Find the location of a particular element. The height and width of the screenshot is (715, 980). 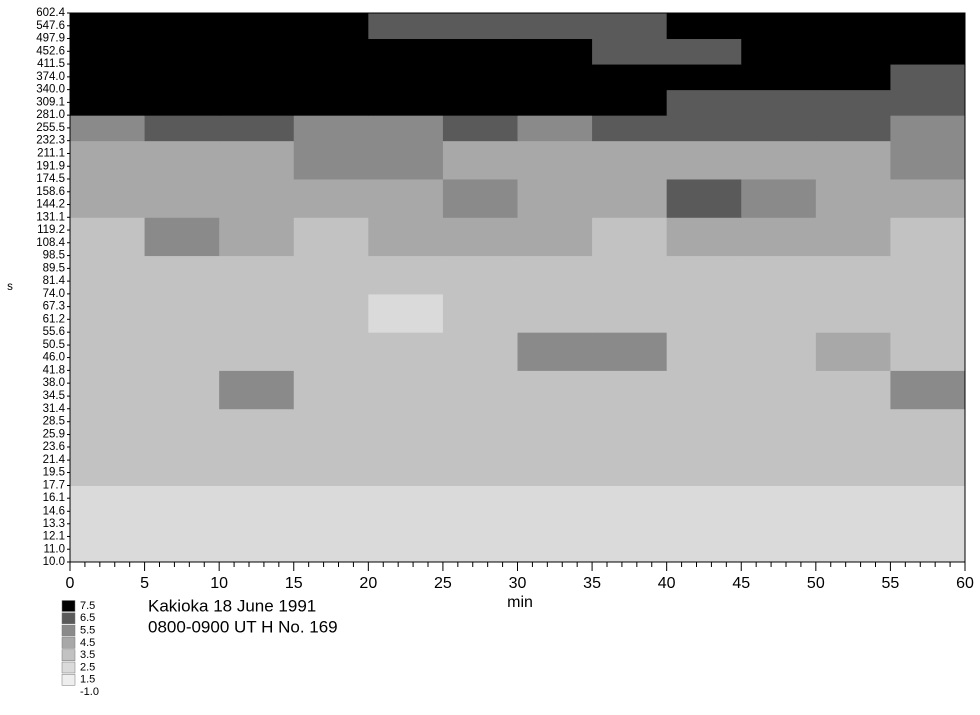

y-tick-label: 211.1 is located at coordinates (51, 153).